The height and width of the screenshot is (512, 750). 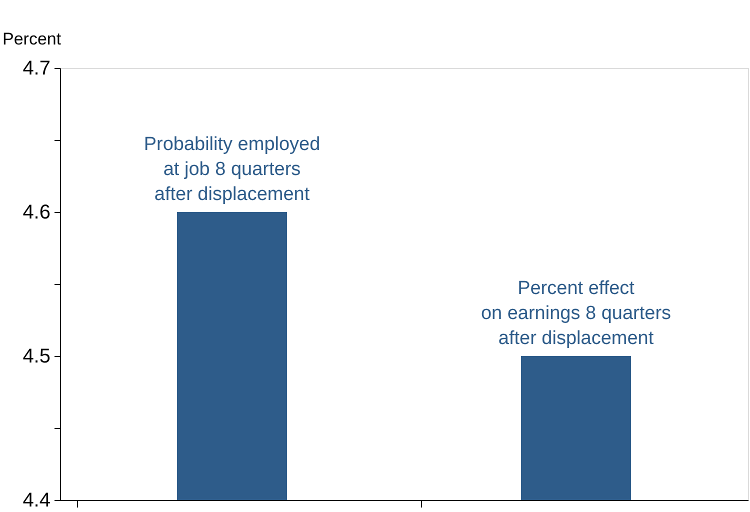 What do you see at coordinates (36, 213) in the screenshot?
I see `y-tick-label: 4.6` at bounding box center [36, 213].